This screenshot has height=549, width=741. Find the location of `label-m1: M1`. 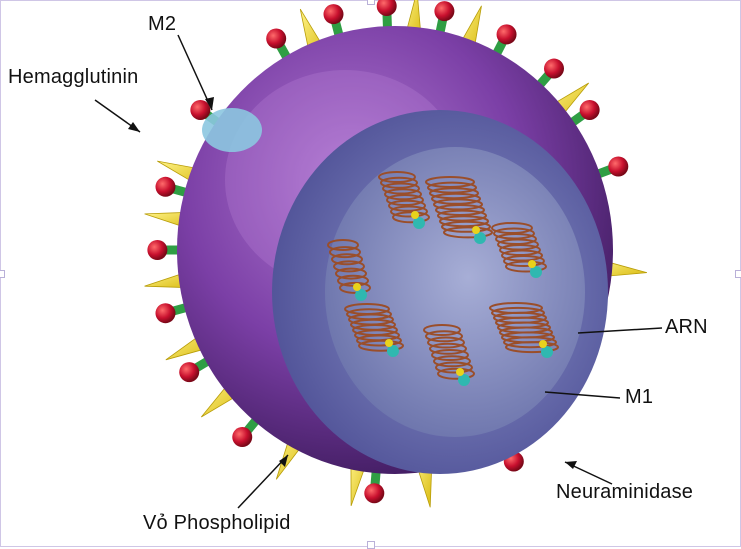

label-m1: M1 is located at coordinates (639, 397).